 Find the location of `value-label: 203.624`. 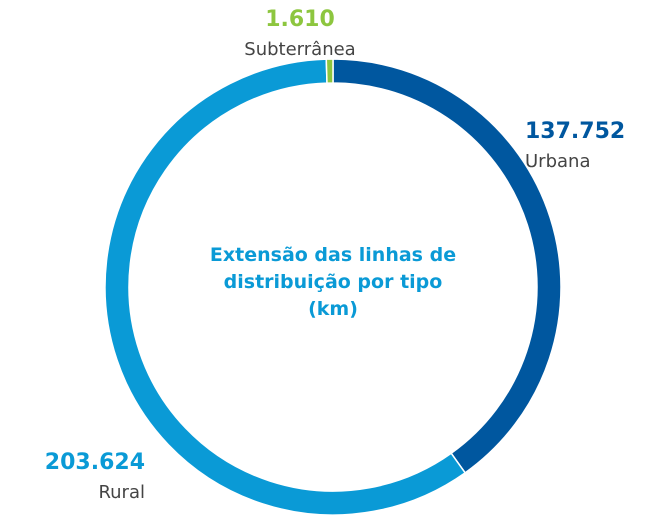

value-label: 203.624 is located at coordinates (95, 462).